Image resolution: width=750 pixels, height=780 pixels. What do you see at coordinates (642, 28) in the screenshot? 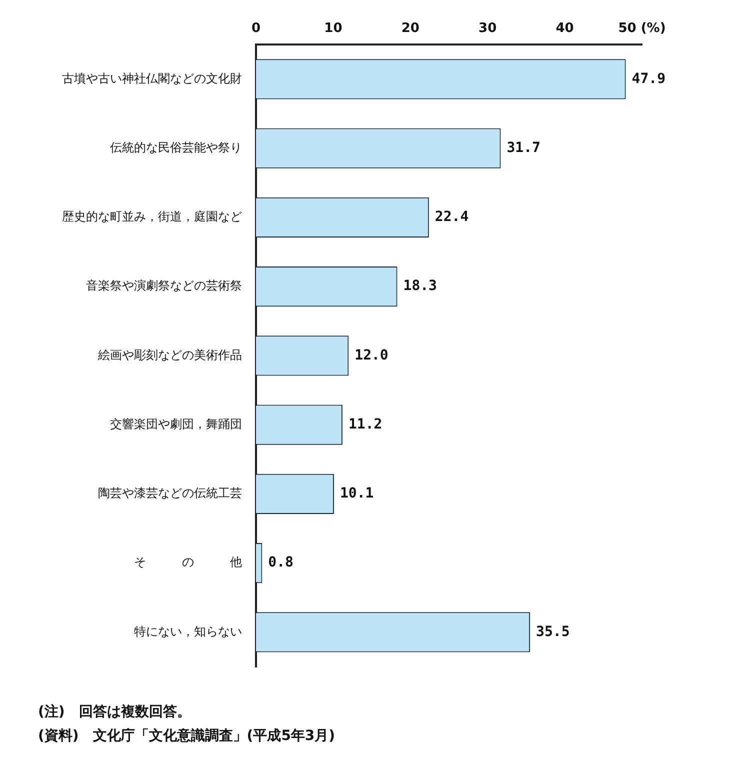
I see `x-tick-label: 50 (%)` at bounding box center [642, 28].